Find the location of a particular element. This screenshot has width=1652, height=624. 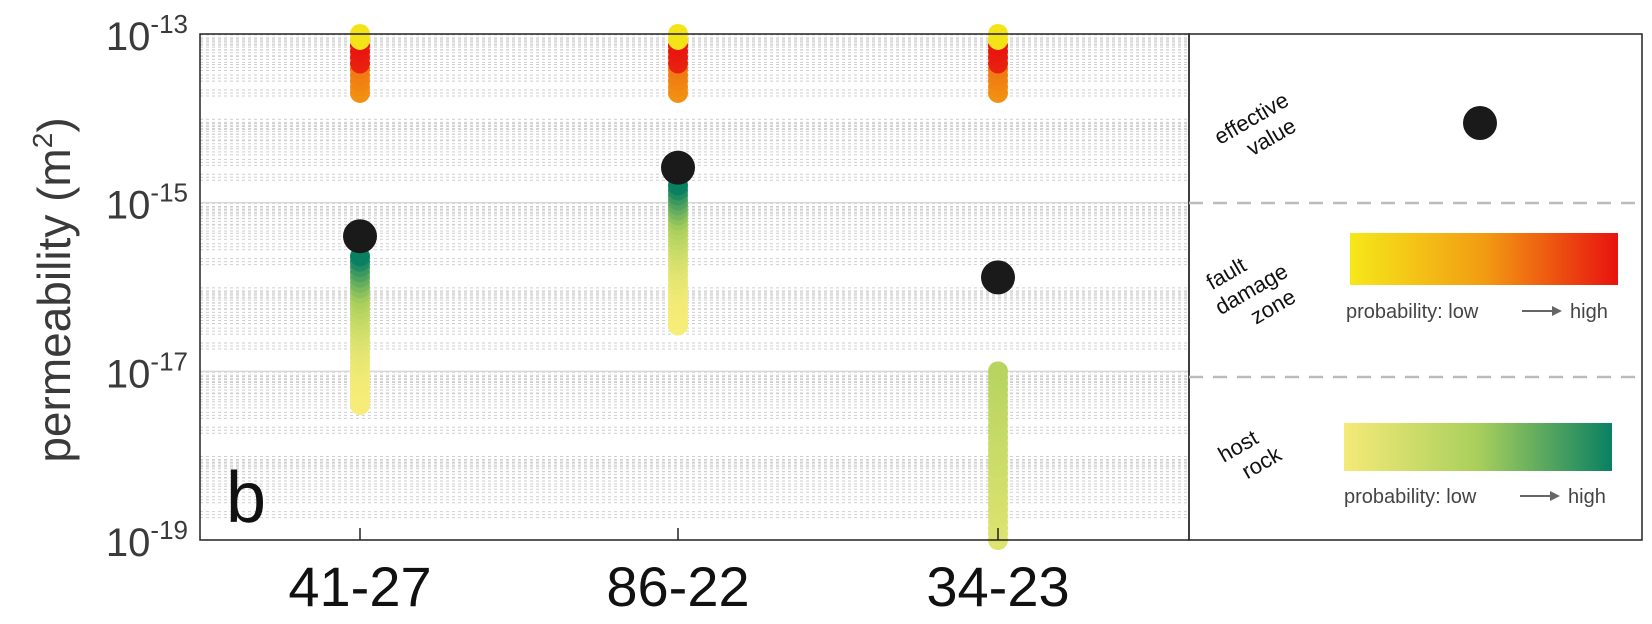

legend-host-prob-high: high is located at coordinates (1587, 497).